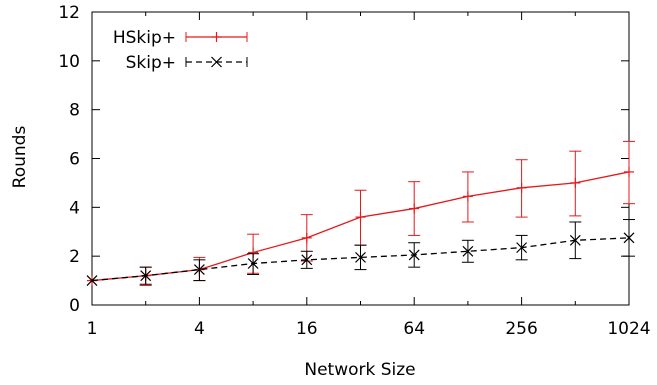  What do you see at coordinates (92, 329) in the screenshot?
I see `x-tick-label: 1` at bounding box center [92, 329].